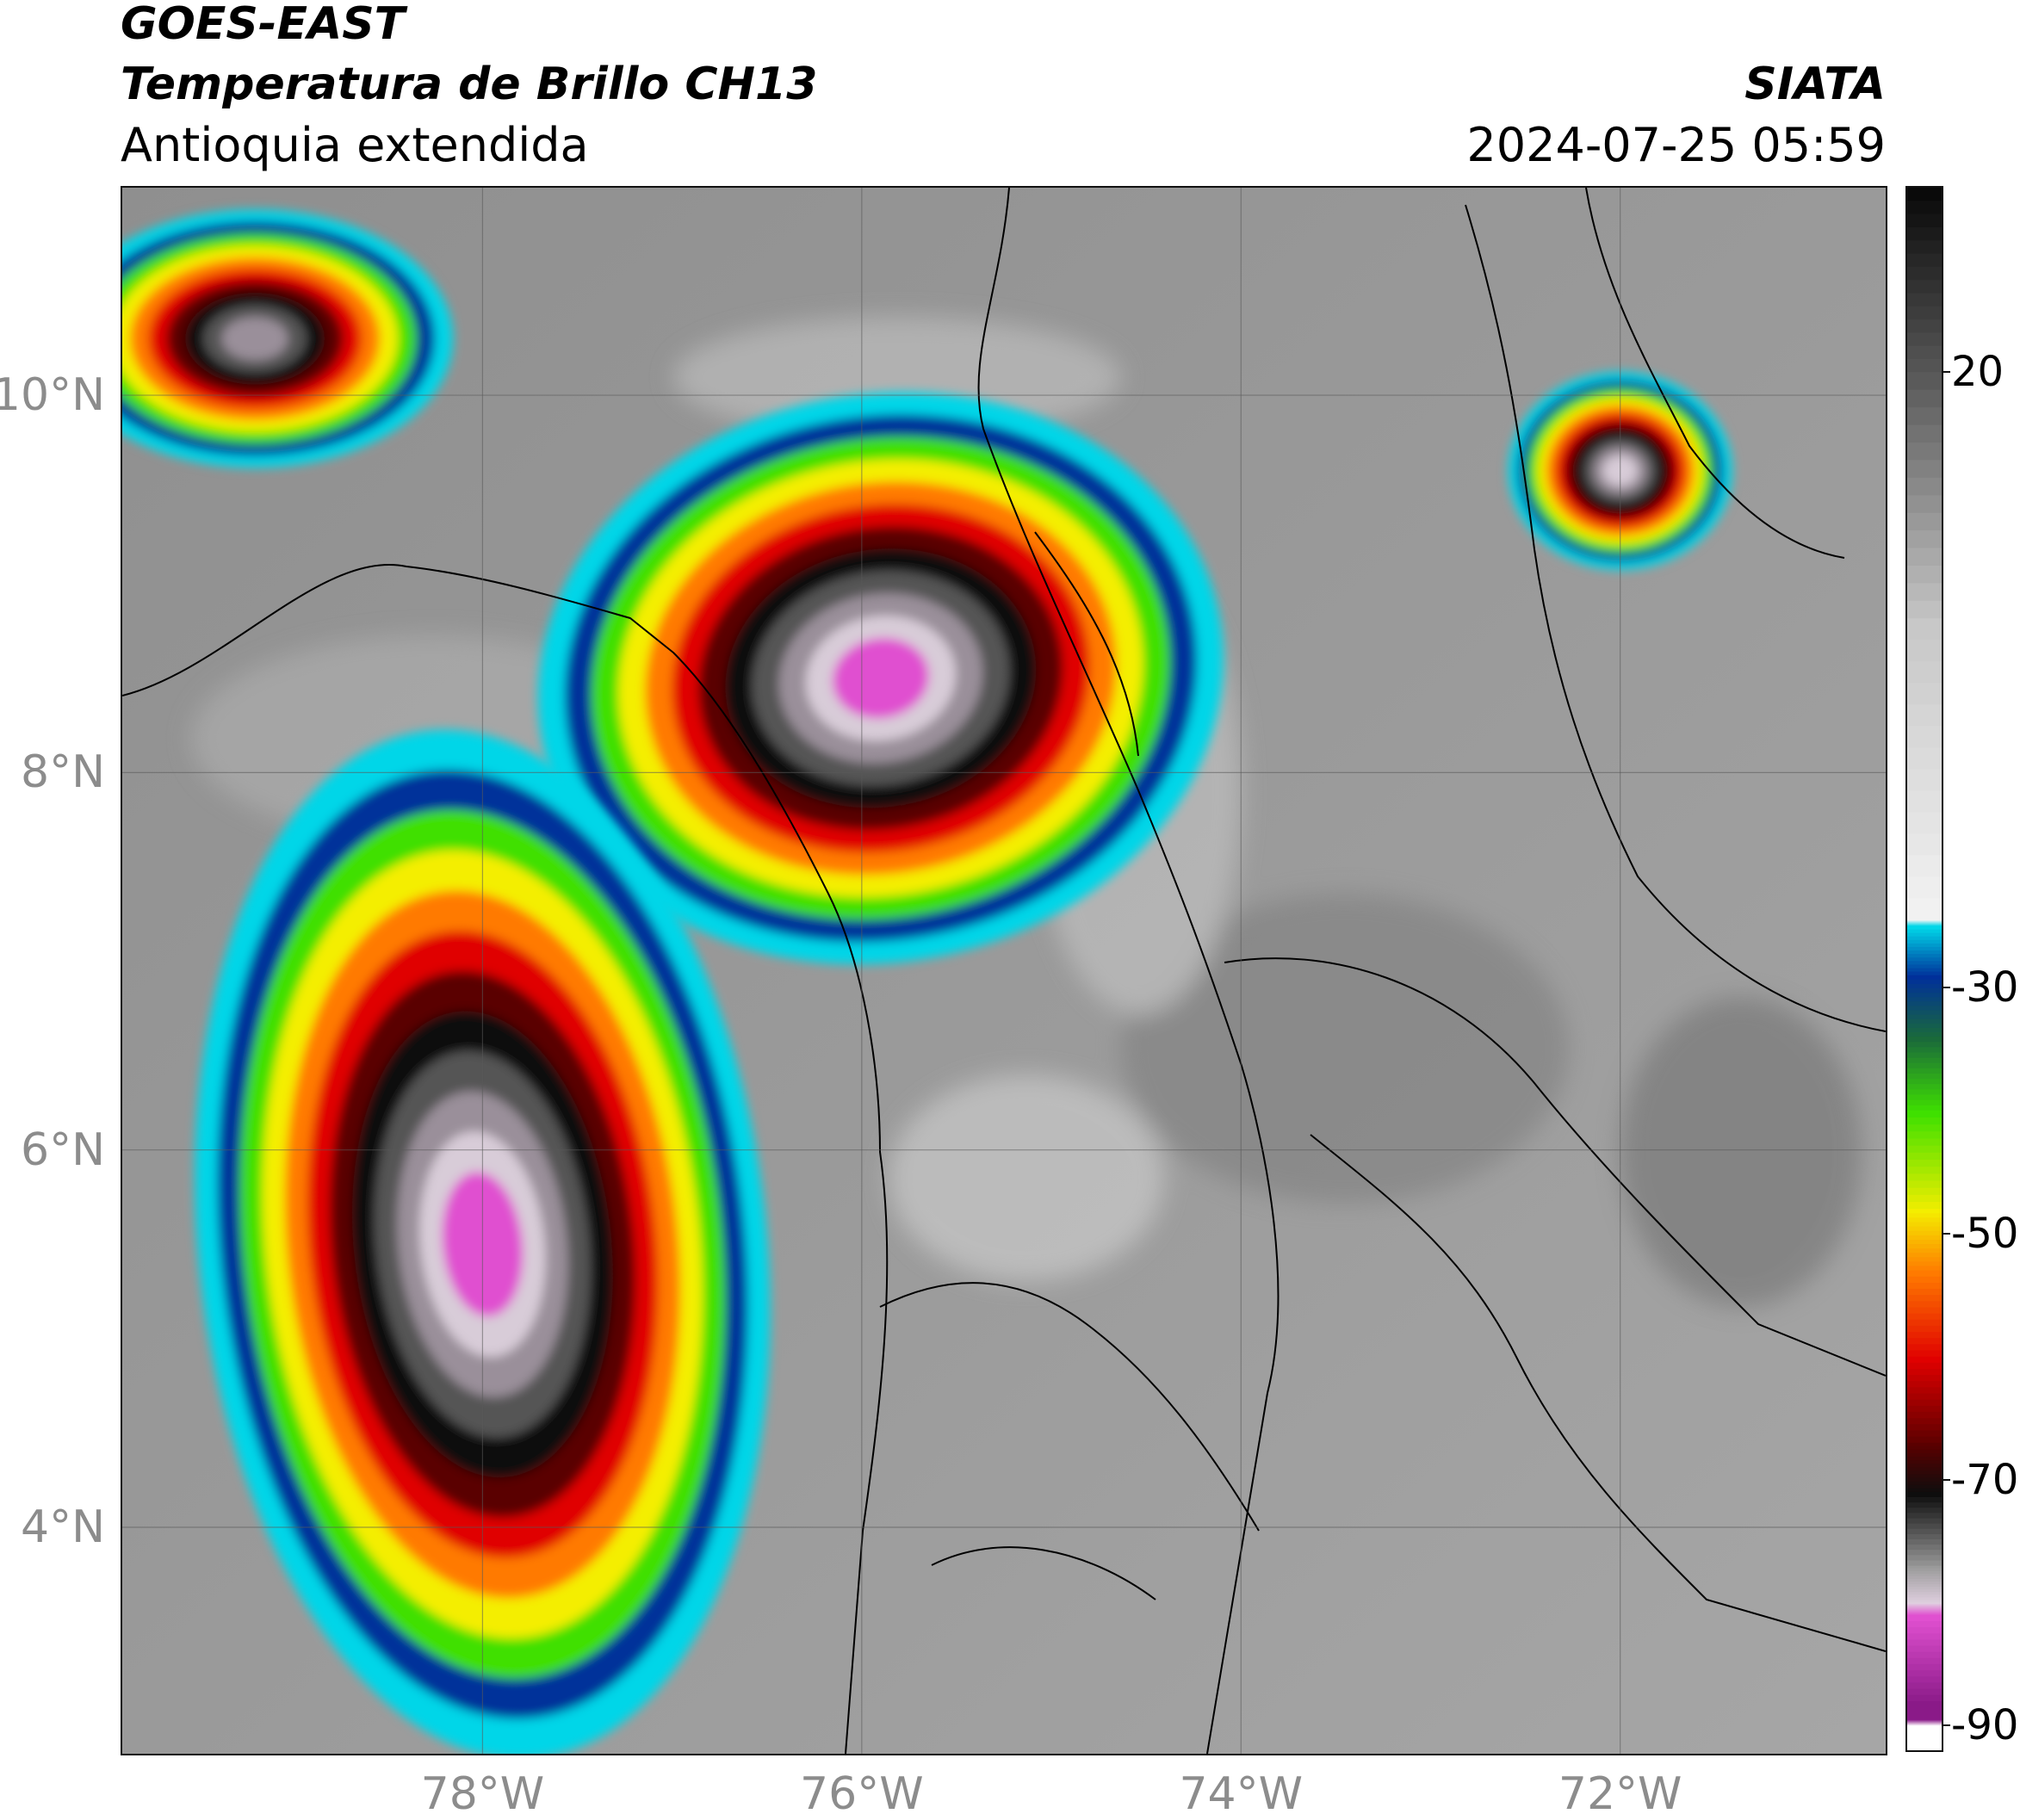 The height and width of the screenshot is (1820, 2020). Describe the element at coordinates (1946, 1233) in the screenshot. I see `colorbar-tick-mark` at that location.